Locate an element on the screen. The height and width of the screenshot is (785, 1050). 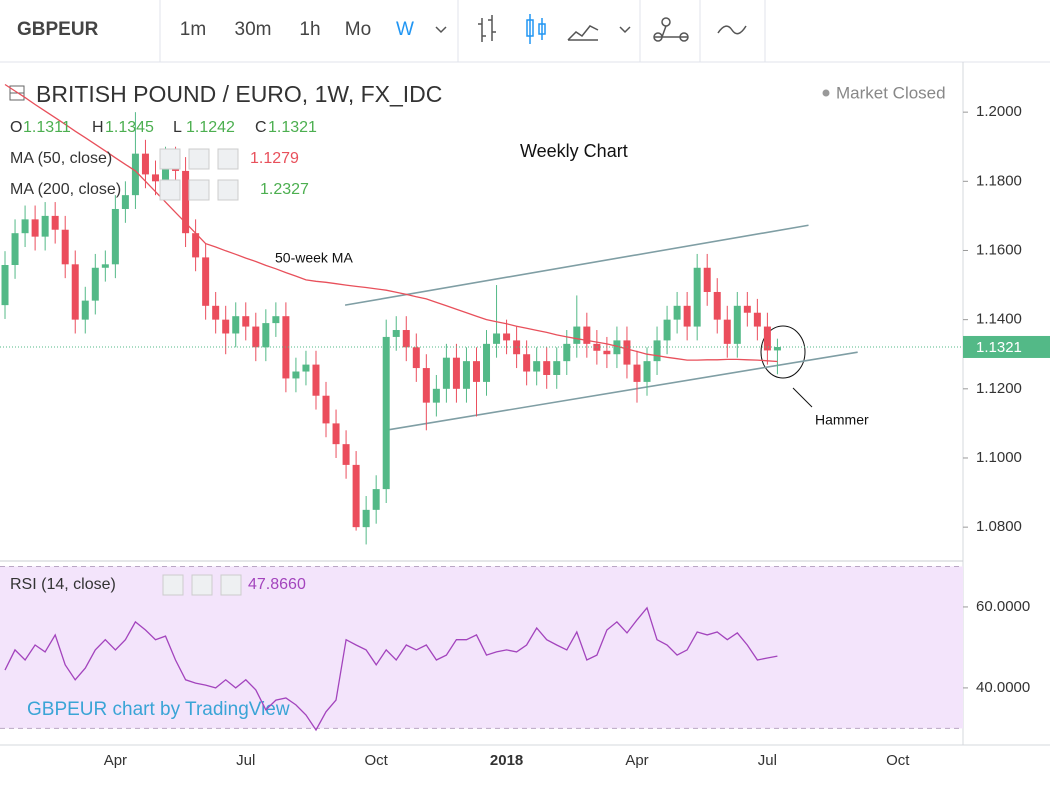
y-tick-label: 1.2000 is located at coordinates (999, 111).